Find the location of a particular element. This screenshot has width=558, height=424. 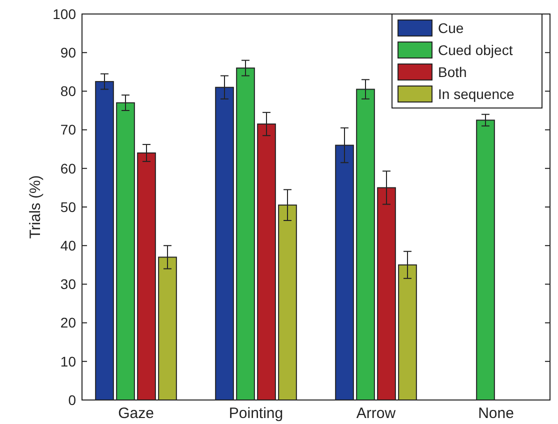

legend-label: Cue is located at coordinates (451, 28).